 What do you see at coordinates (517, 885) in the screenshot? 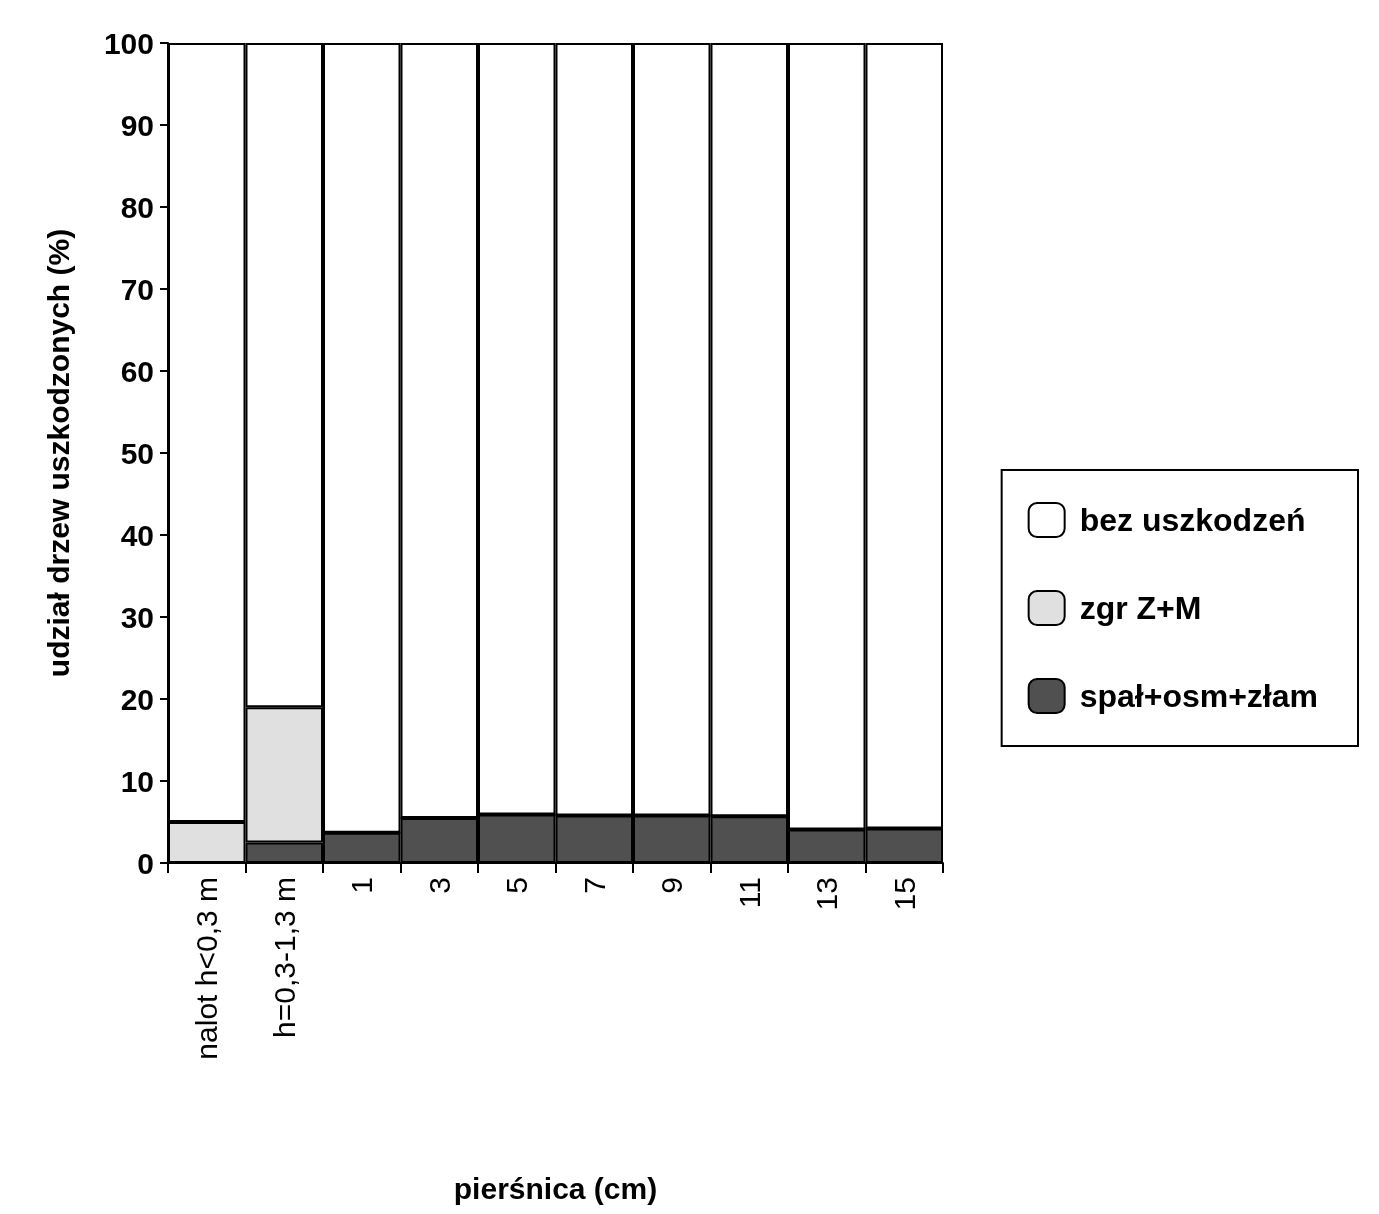
I see `x-tick-label: 5` at bounding box center [517, 885].